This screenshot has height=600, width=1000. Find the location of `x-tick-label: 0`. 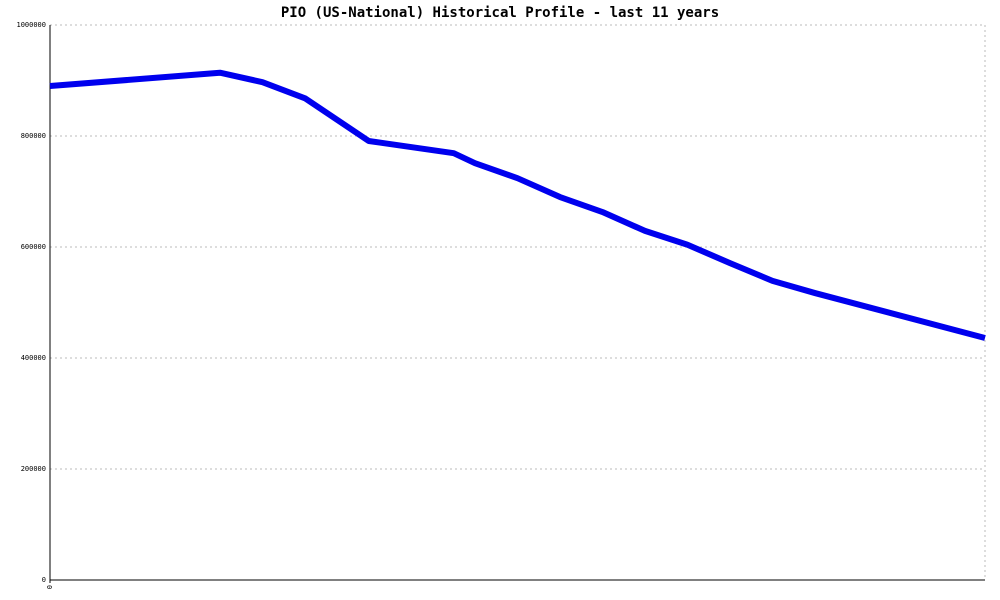

x-tick-label: 0 is located at coordinates (50, 587).